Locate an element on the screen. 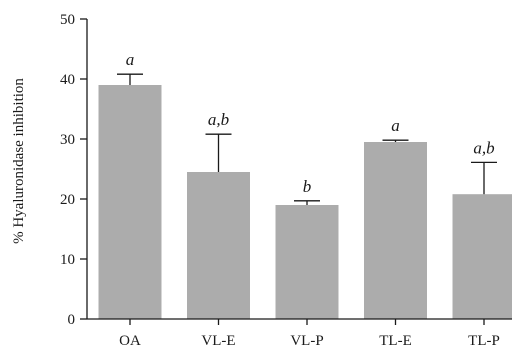 This screenshot has height=353, width=512. bar-tl-p is located at coordinates (482, 256).